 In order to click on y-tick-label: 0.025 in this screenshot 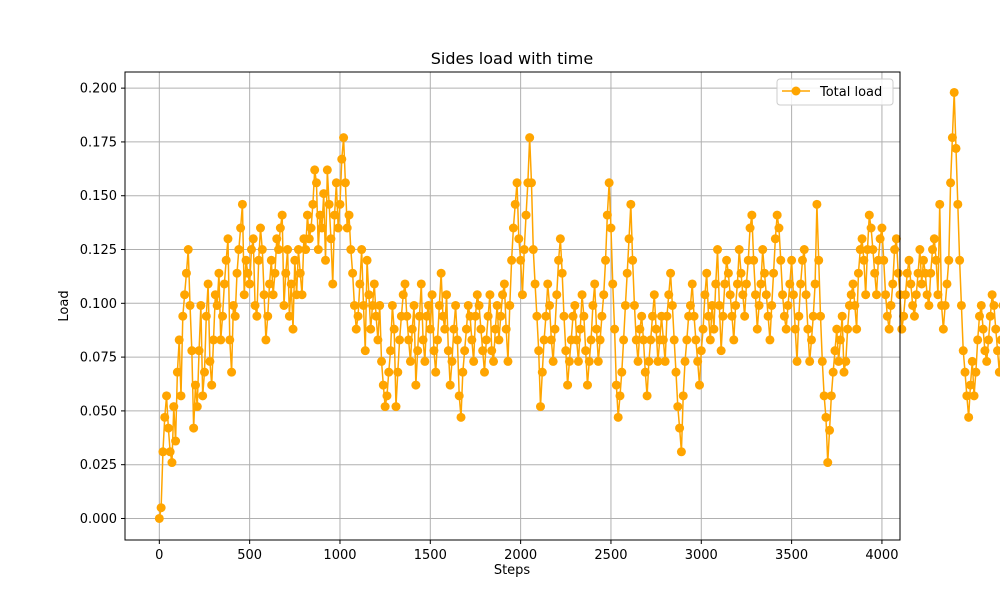, I will do `click(98, 465)`.